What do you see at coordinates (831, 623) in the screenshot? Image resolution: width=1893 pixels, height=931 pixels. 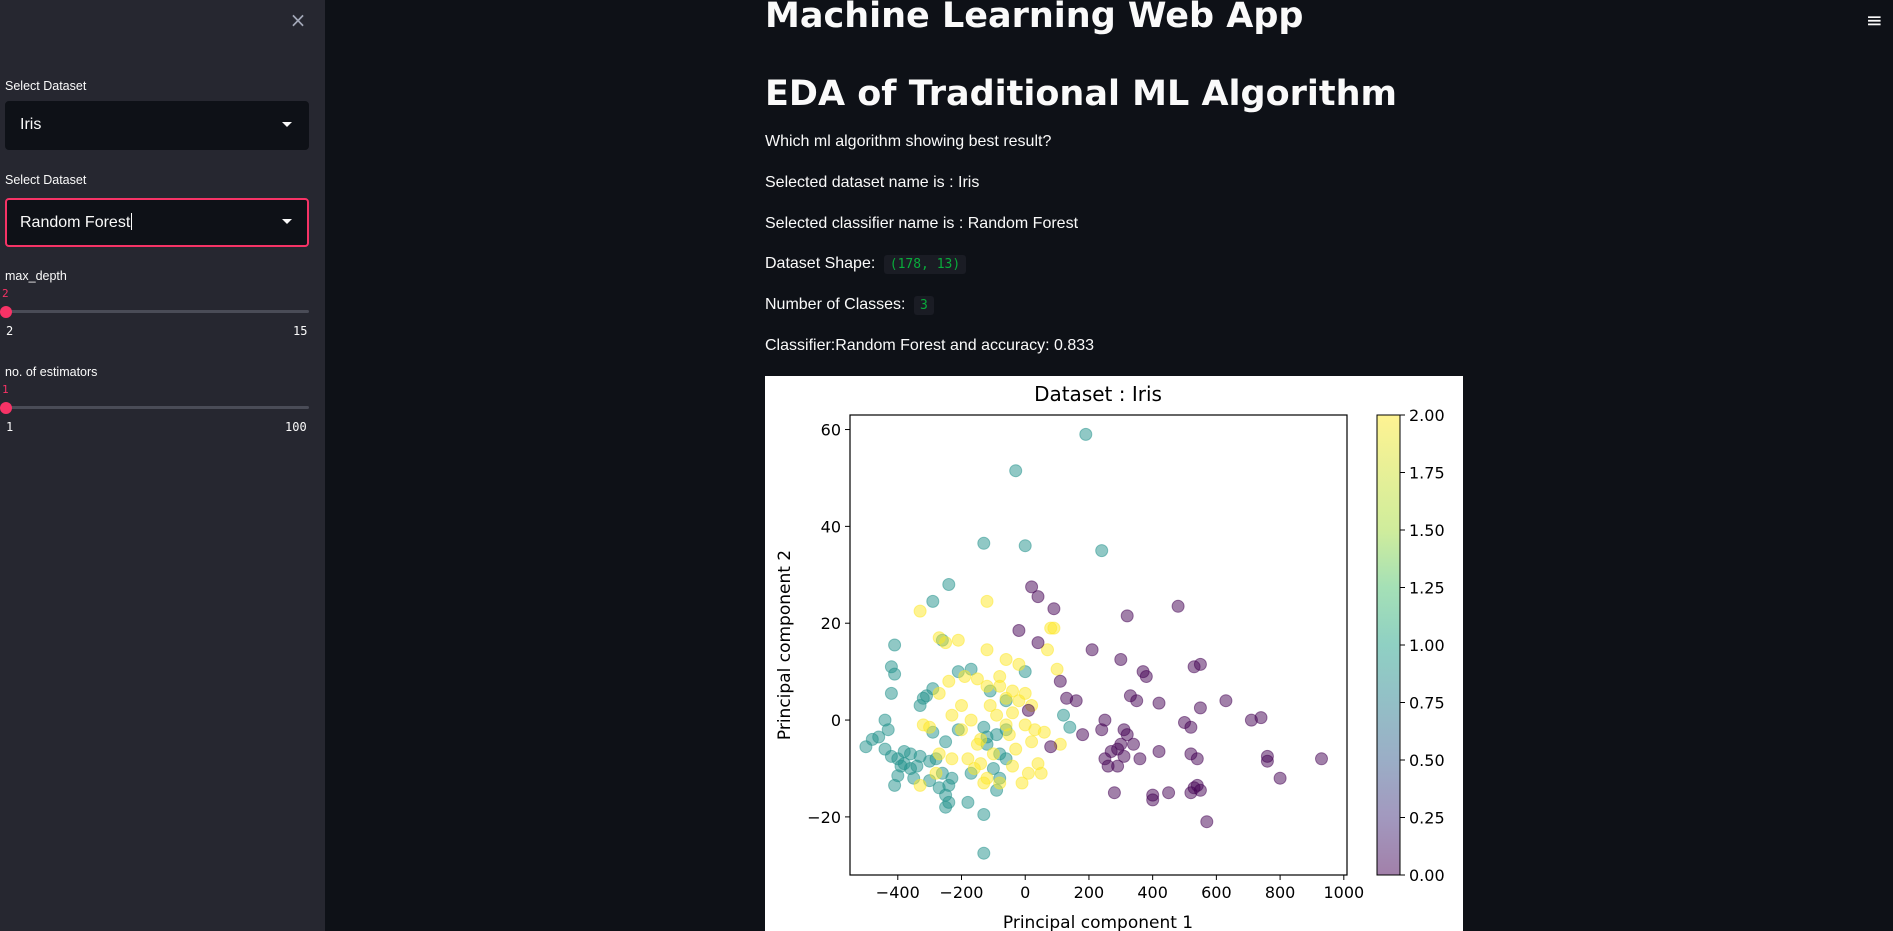 I see `y-tick-label: 20` at bounding box center [831, 623].